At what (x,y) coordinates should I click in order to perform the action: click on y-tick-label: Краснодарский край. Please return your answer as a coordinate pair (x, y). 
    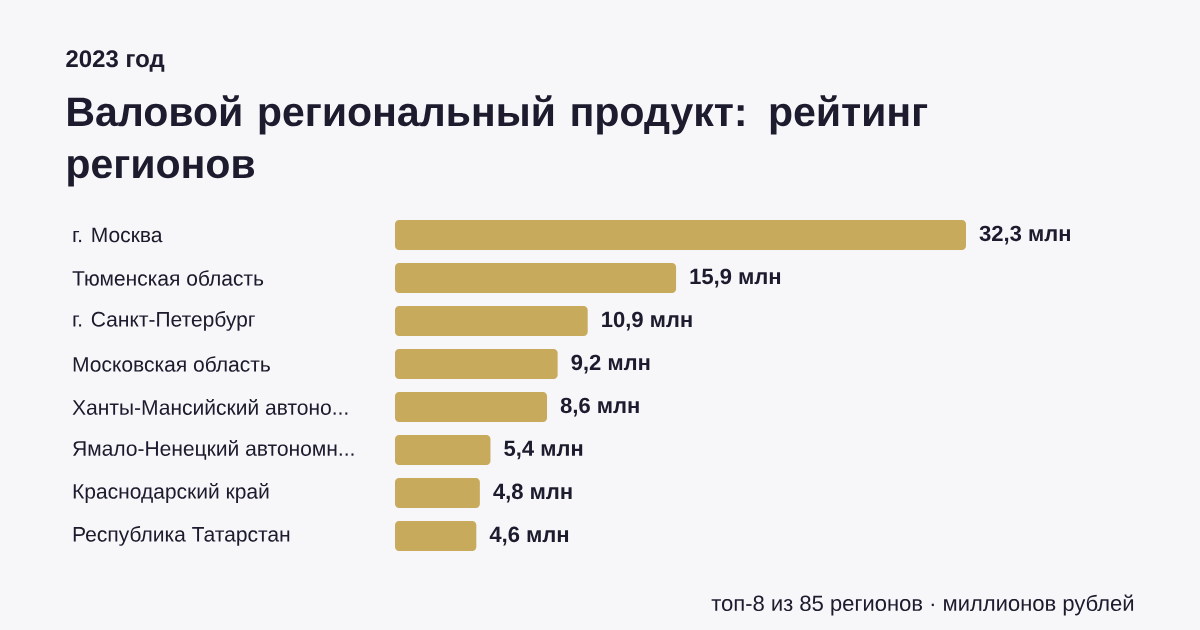
    Looking at the image, I should click on (171, 493).